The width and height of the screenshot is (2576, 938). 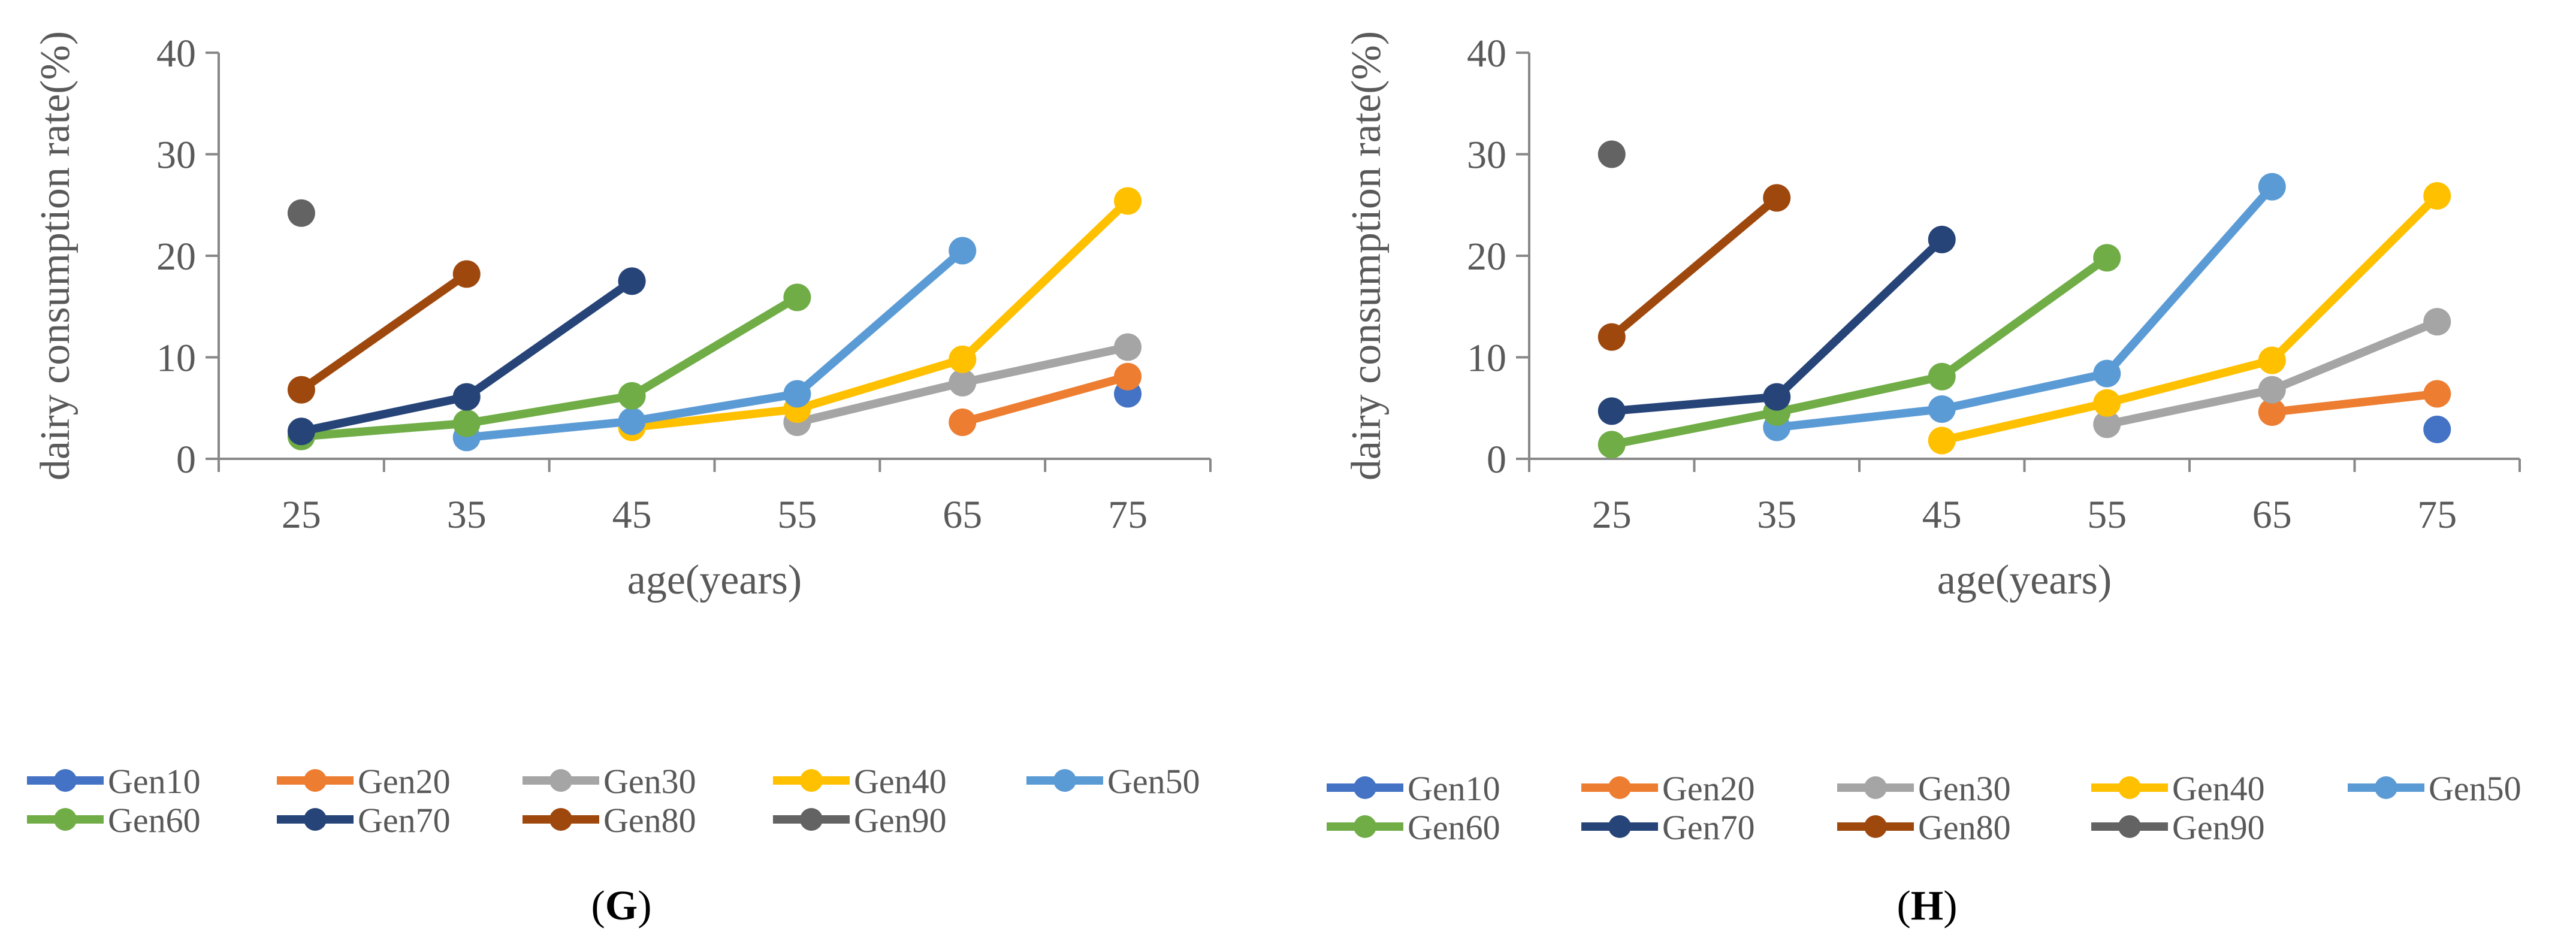 I want to click on legend-label: Gen10, so click(x=1454, y=788).